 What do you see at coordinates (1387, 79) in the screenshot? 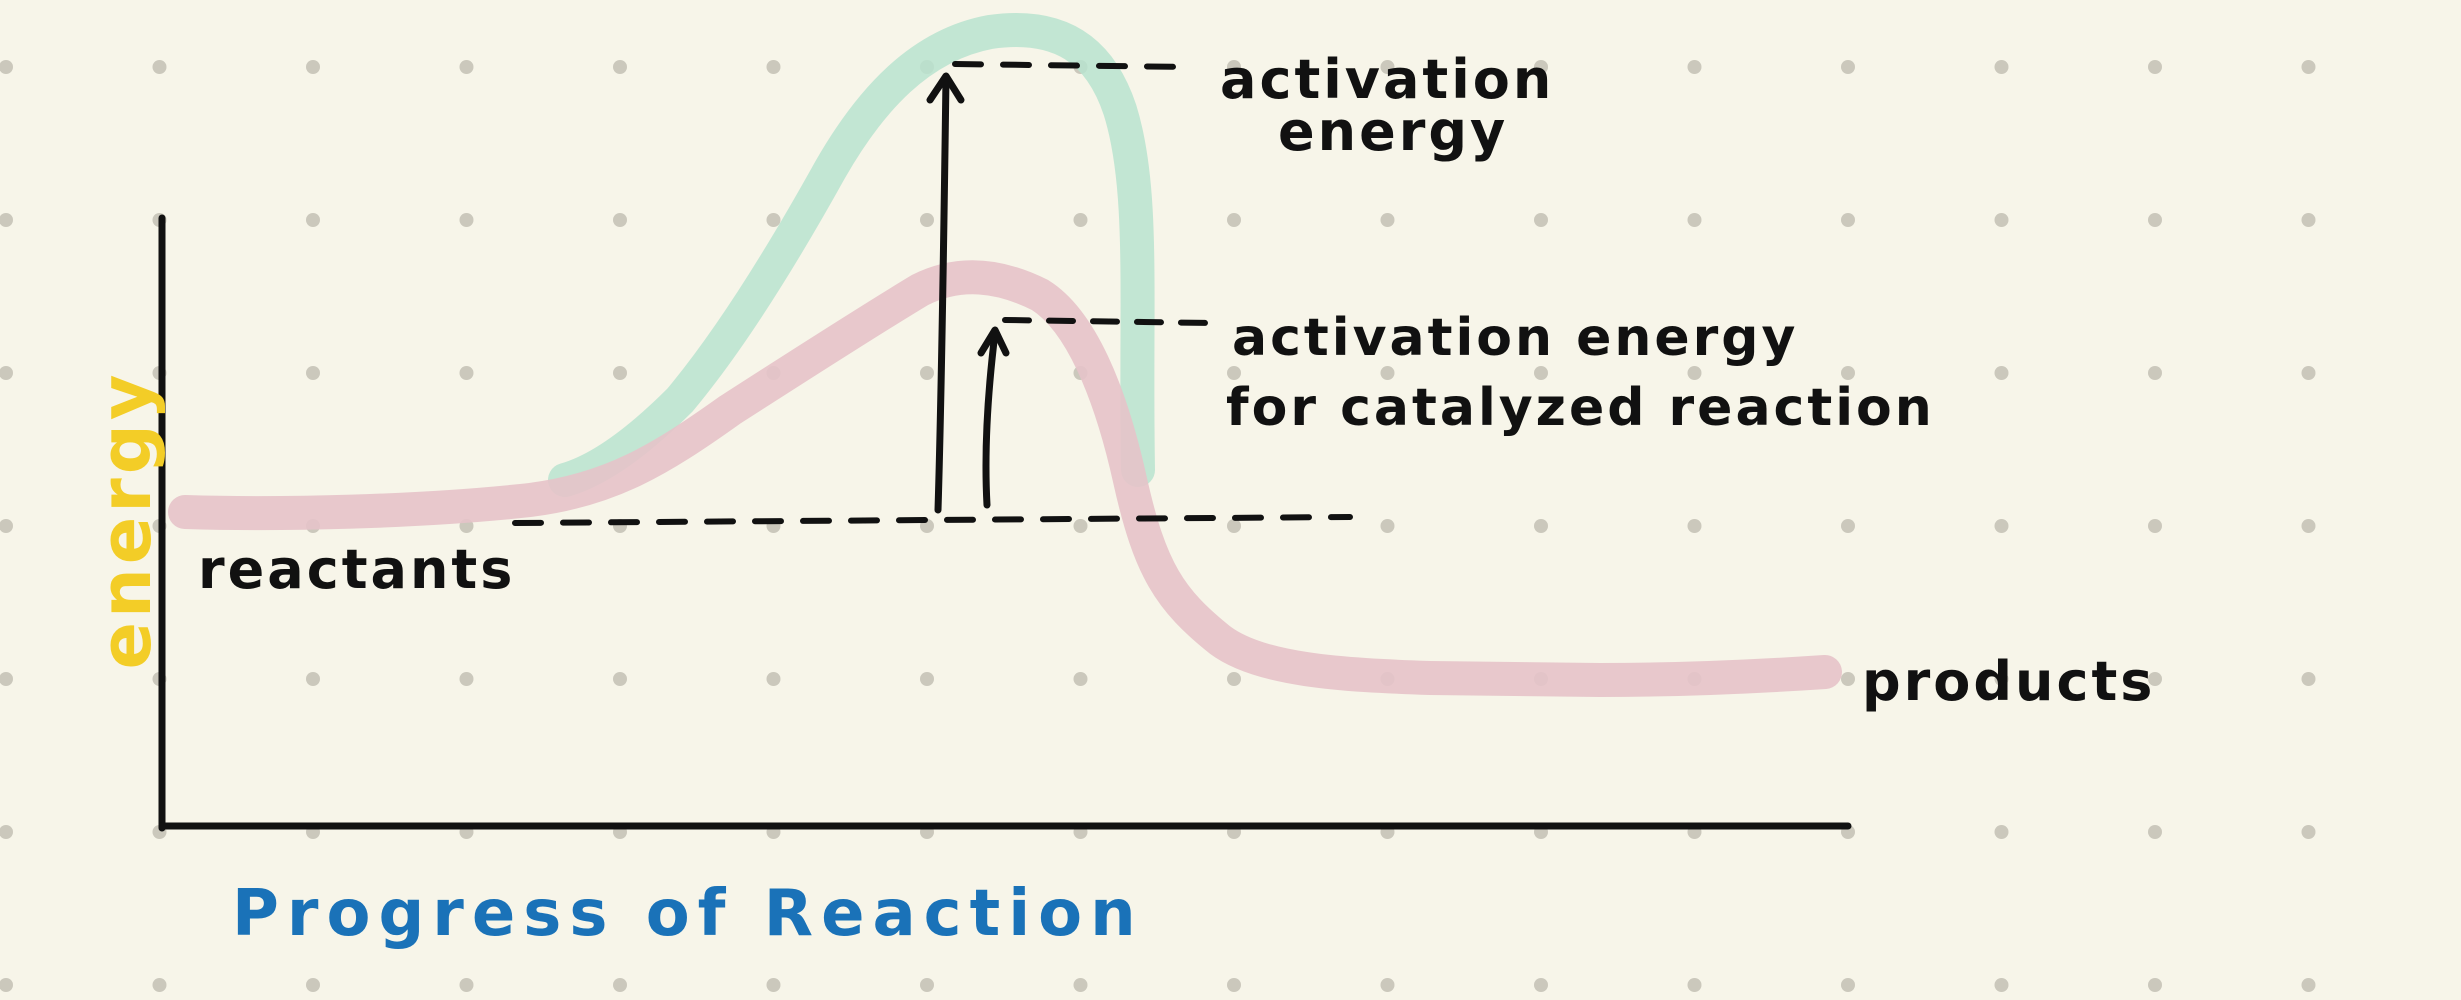
I see `activation-energy-label-line1: activation` at bounding box center [1387, 79].